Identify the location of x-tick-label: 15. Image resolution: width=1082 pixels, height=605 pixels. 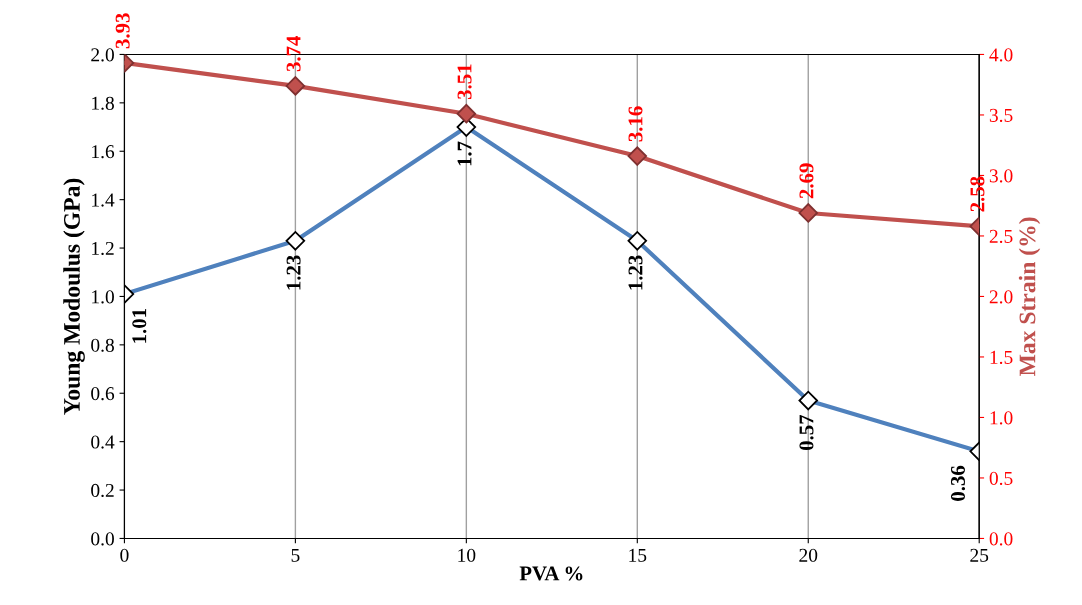
(638, 555).